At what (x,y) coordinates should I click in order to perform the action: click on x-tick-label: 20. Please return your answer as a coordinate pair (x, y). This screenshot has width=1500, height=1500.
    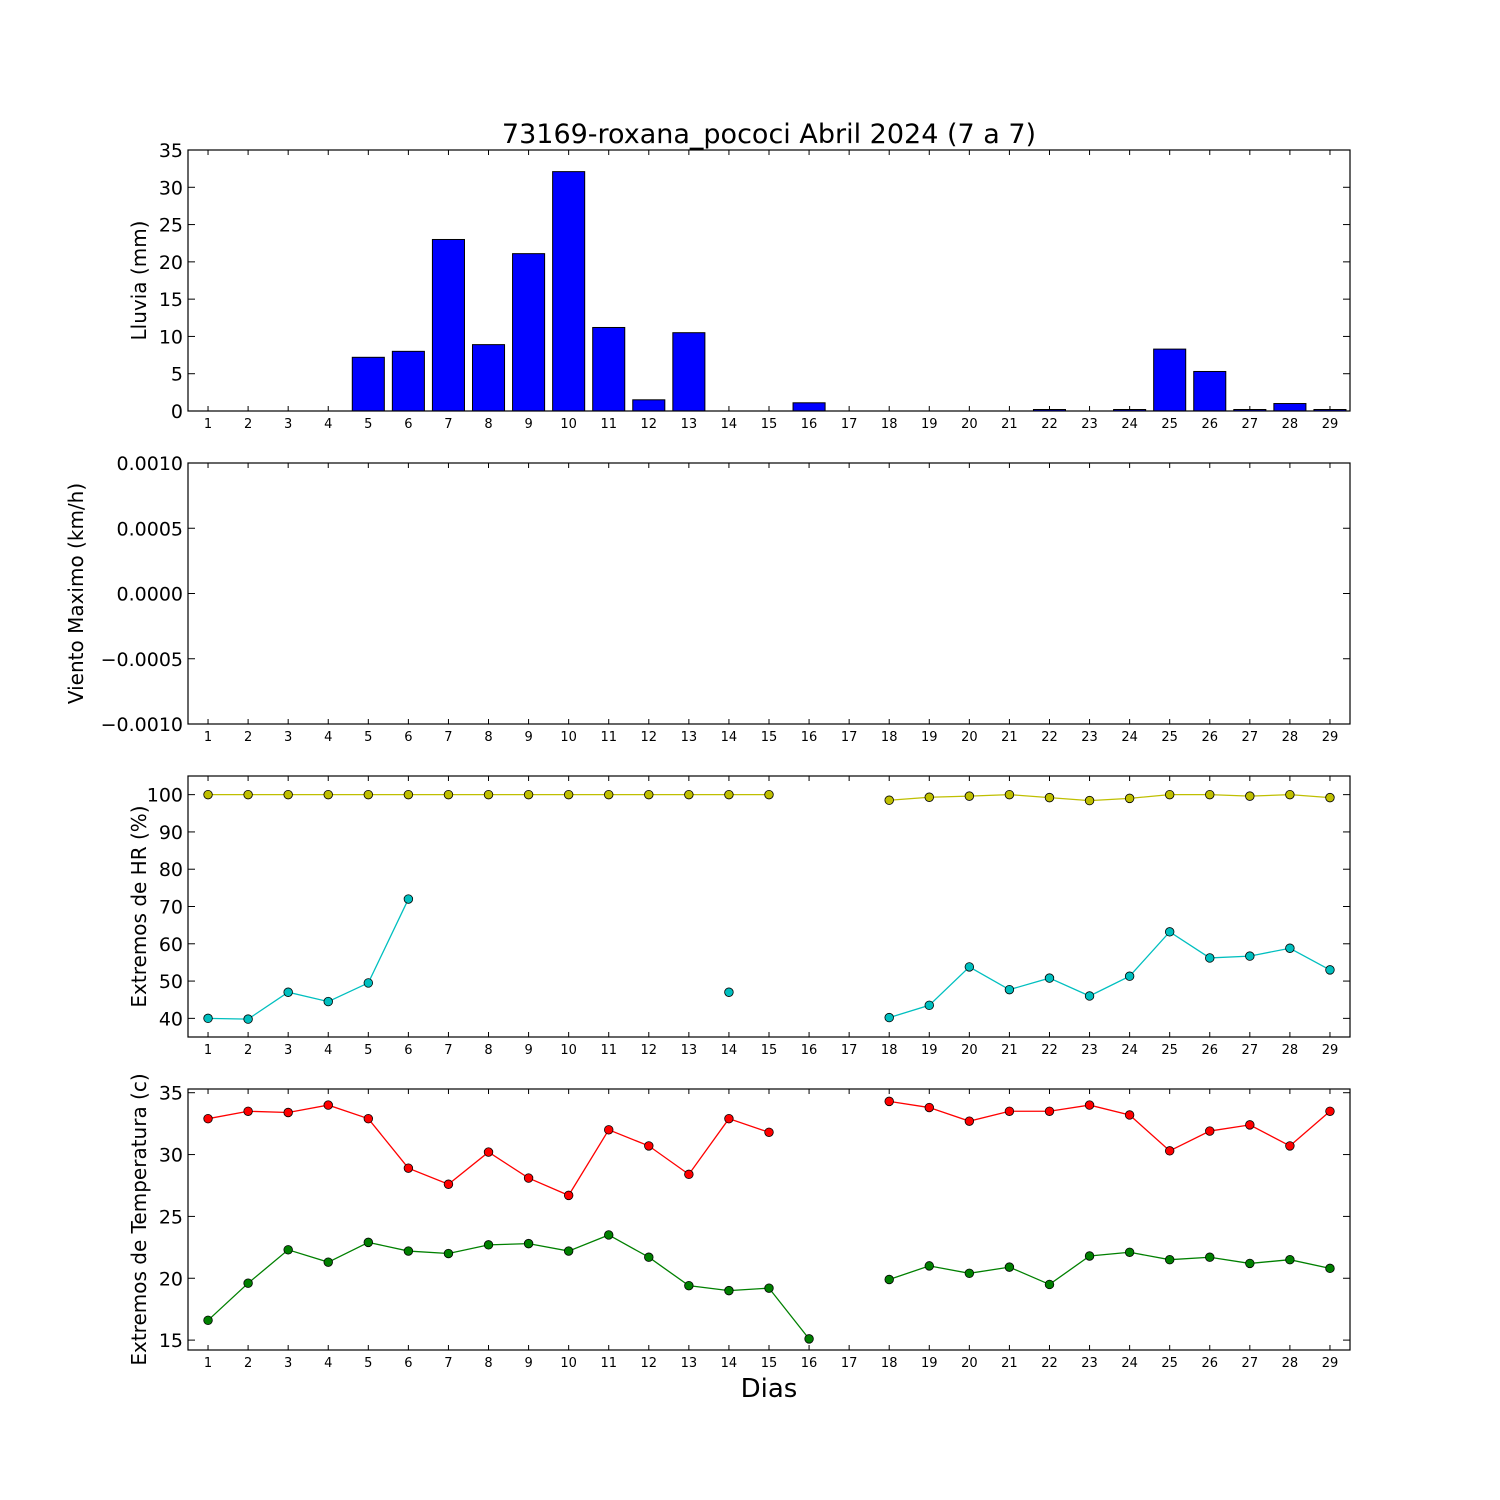
    Looking at the image, I should click on (969, 424).